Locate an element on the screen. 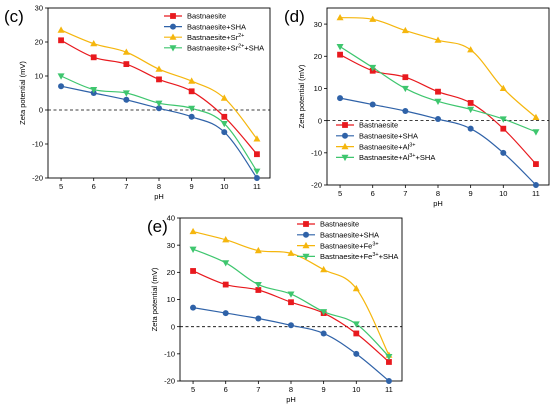  legend-label: Bastnaesite+Sr2+ is located at coordinates (215, 37).